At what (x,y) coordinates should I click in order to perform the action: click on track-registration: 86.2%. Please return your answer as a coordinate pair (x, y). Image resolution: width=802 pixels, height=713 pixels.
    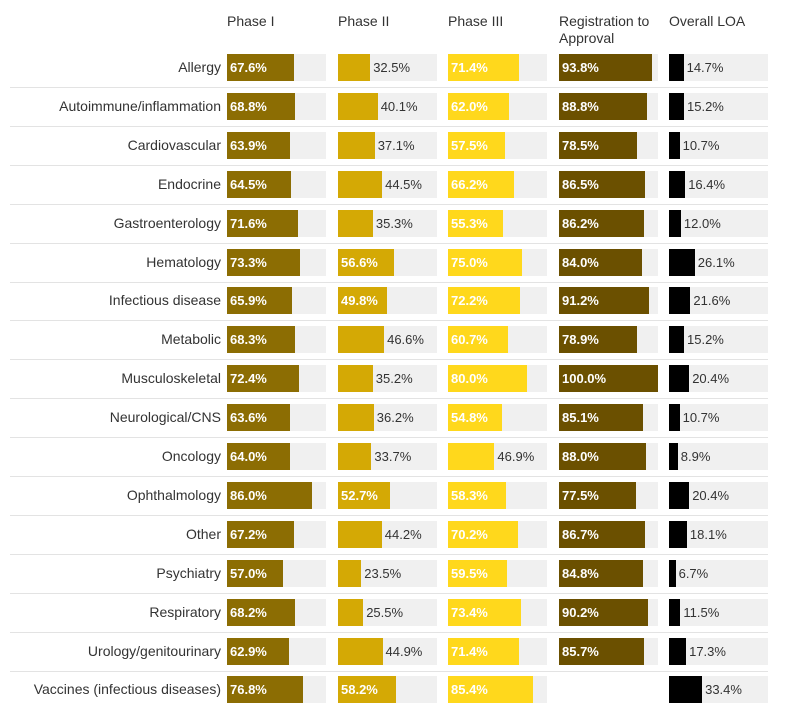
    Looking at the image, I should click on (608, 223).